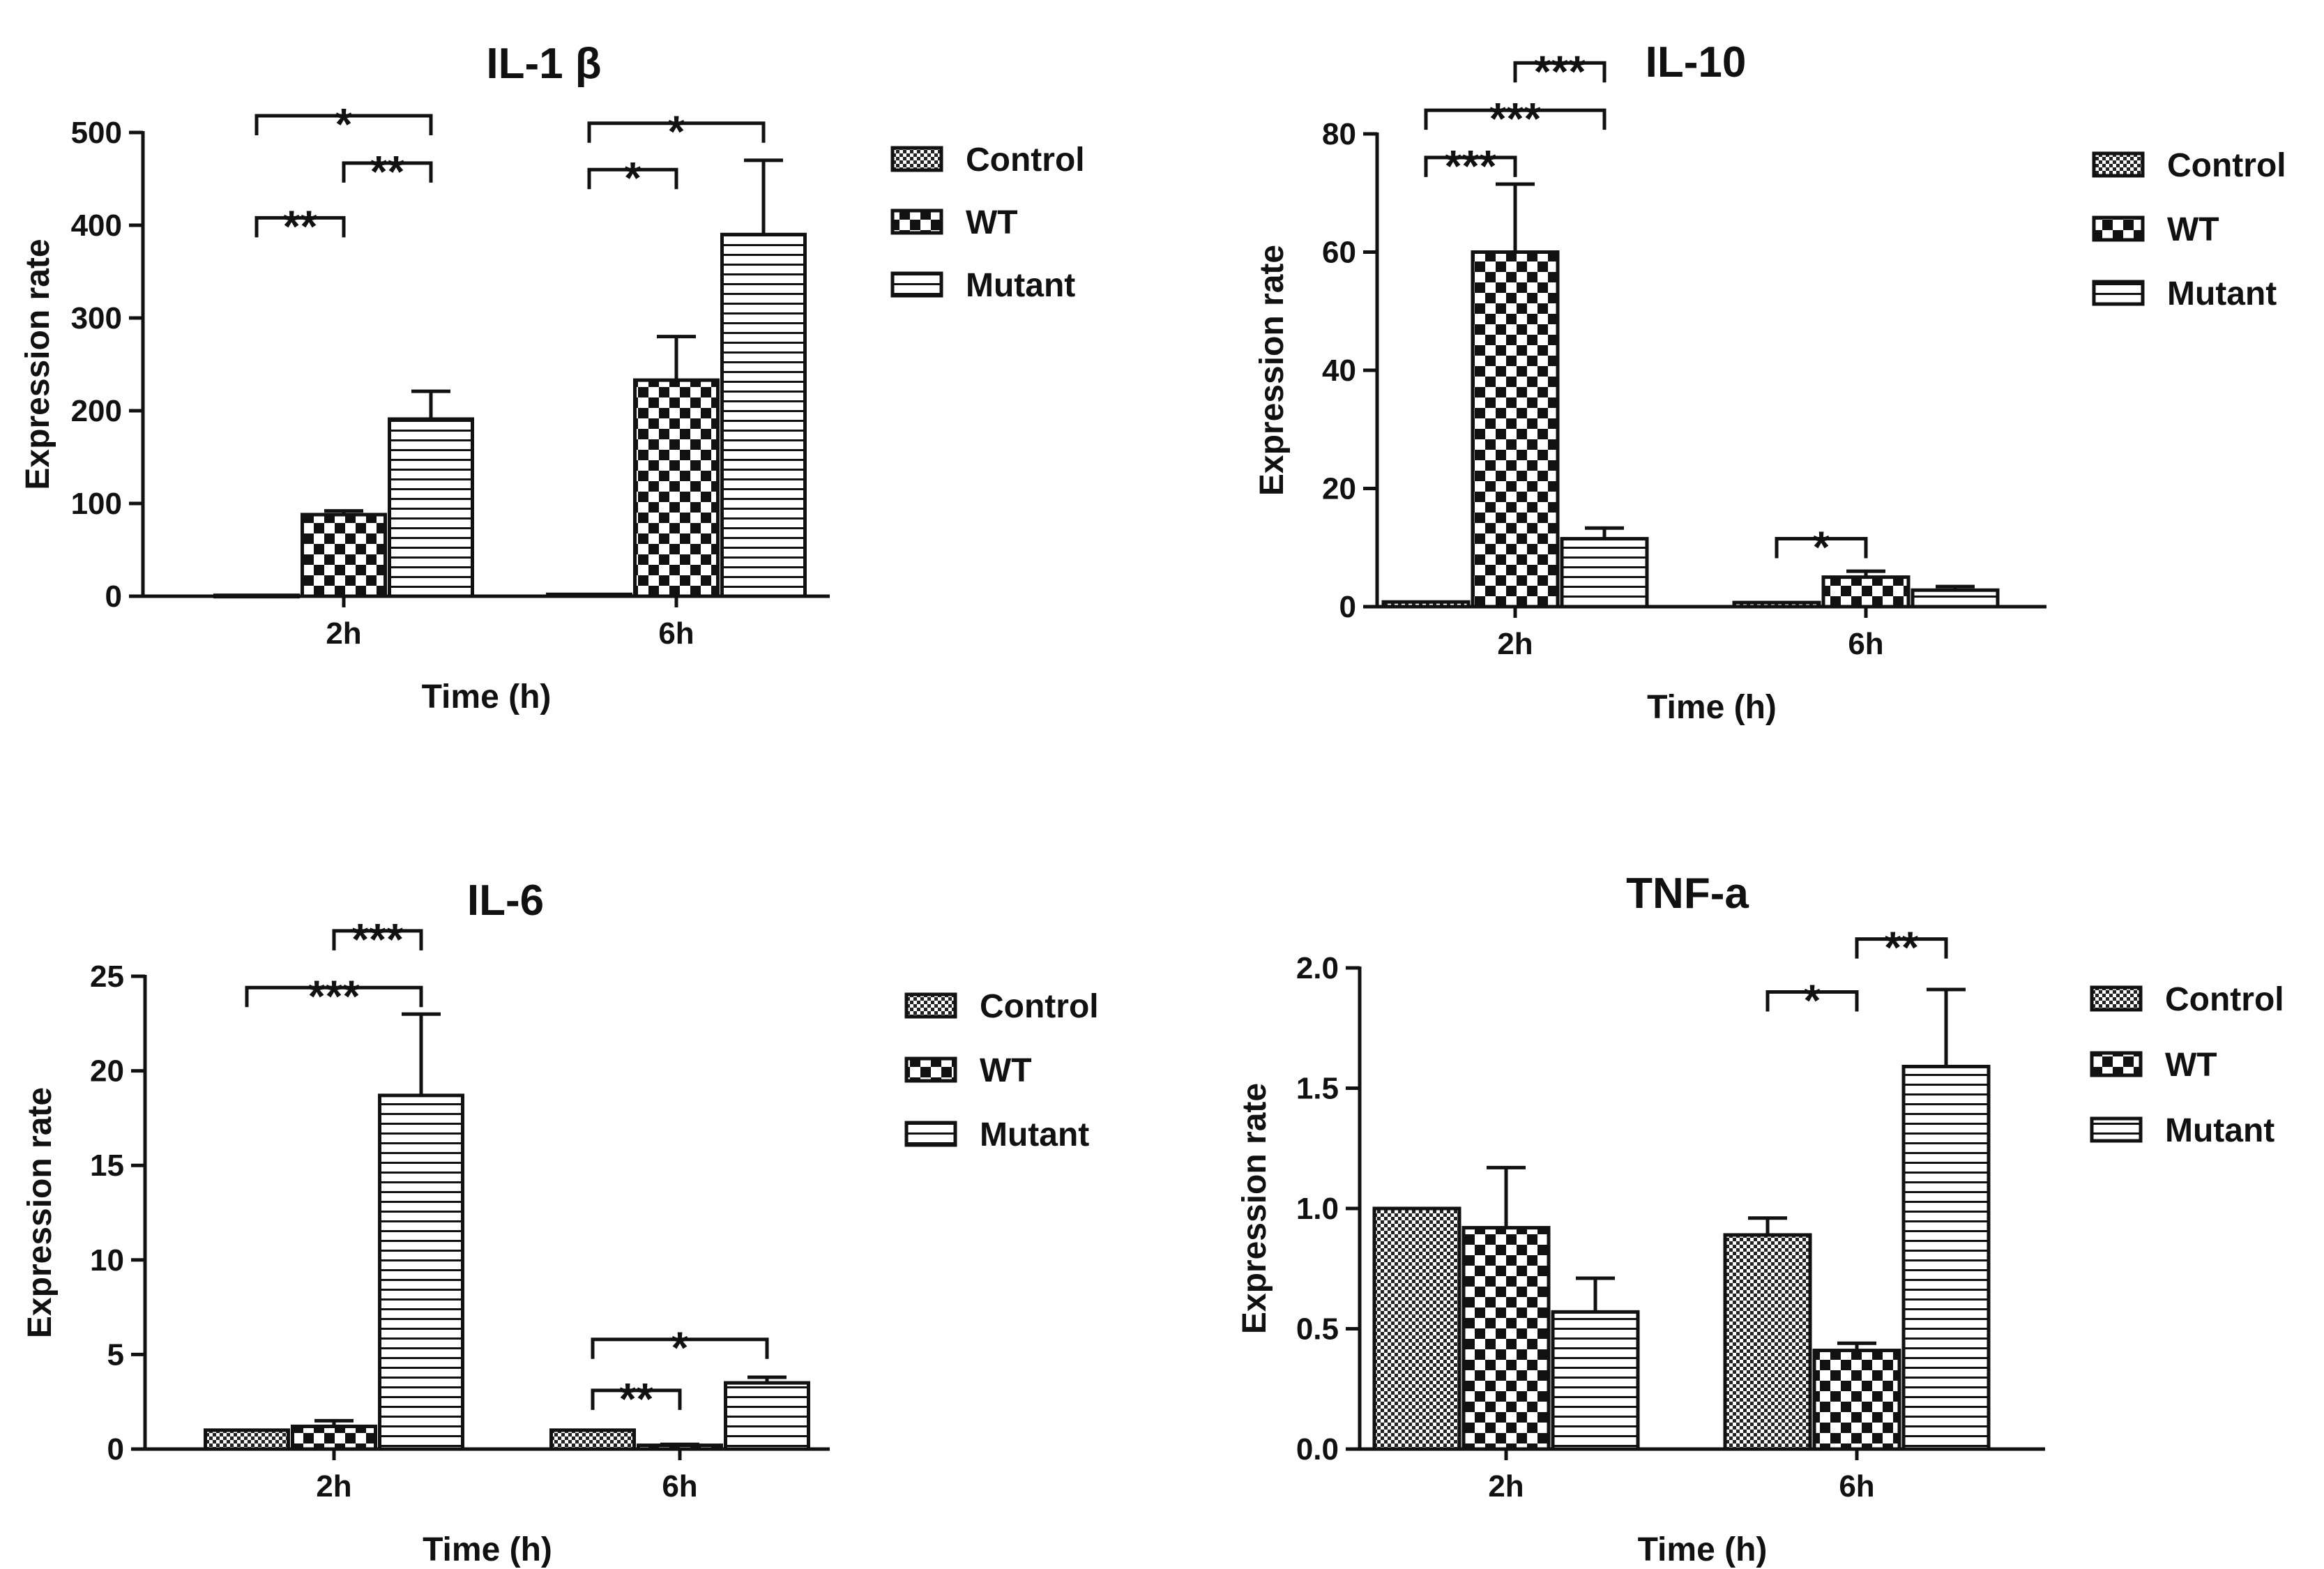 The width and height of the screenshot is (2324, 1569). What do you see at coordinates (505, 901) in the screenshot?
I see `chart-title: IL-6` at bounding box center [505, 901].